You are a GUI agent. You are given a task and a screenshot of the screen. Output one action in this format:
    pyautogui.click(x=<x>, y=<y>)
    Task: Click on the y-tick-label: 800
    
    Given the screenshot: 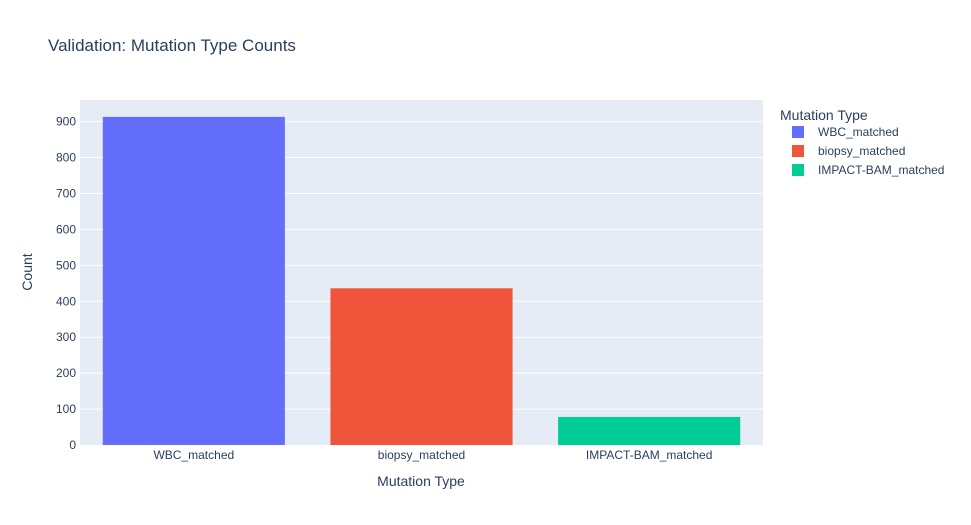 What is the action you would take?
    pyautogui.click(x=66, y=158)
    